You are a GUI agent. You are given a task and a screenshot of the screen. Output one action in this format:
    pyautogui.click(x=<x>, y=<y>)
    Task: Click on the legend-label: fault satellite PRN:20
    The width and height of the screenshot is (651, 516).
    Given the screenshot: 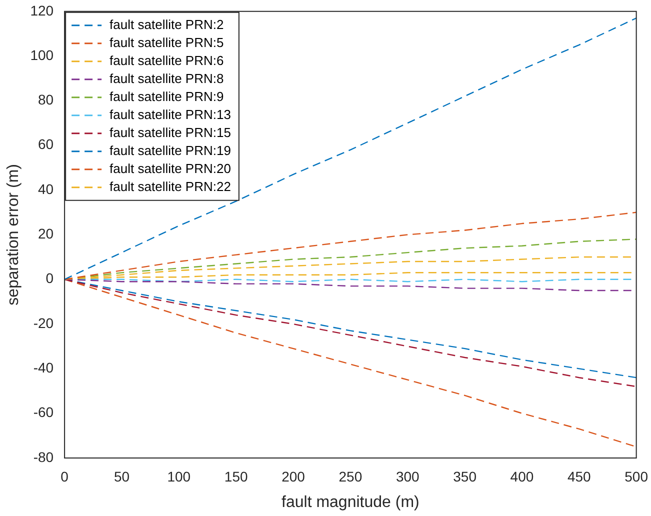 What is the action you would take?
    pyautogui.click(x=170, y=168)
    